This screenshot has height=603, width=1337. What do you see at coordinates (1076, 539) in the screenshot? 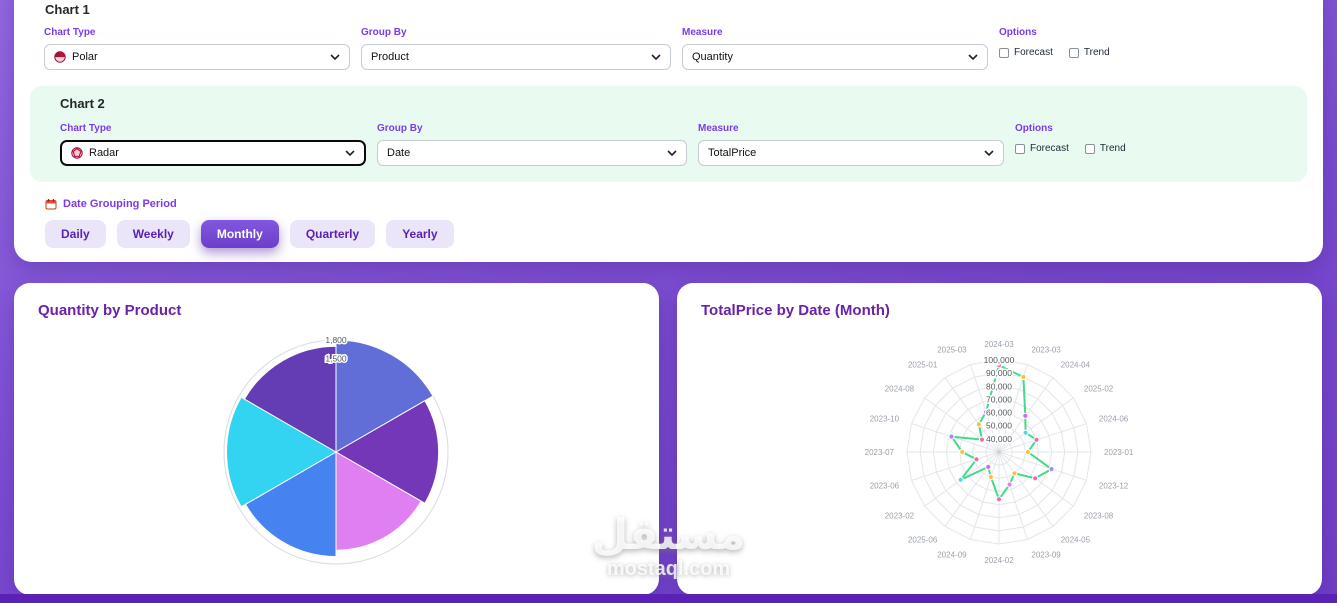
I see `svg-text: 2024-05` at bounding box center [1076, 539].